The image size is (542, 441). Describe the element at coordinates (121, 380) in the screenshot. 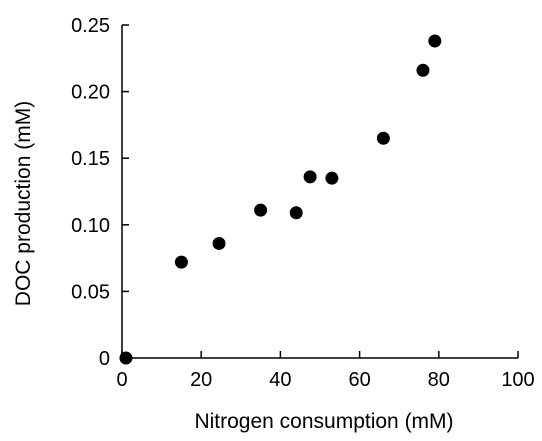

I see `x-tick-label: 0` at that location.